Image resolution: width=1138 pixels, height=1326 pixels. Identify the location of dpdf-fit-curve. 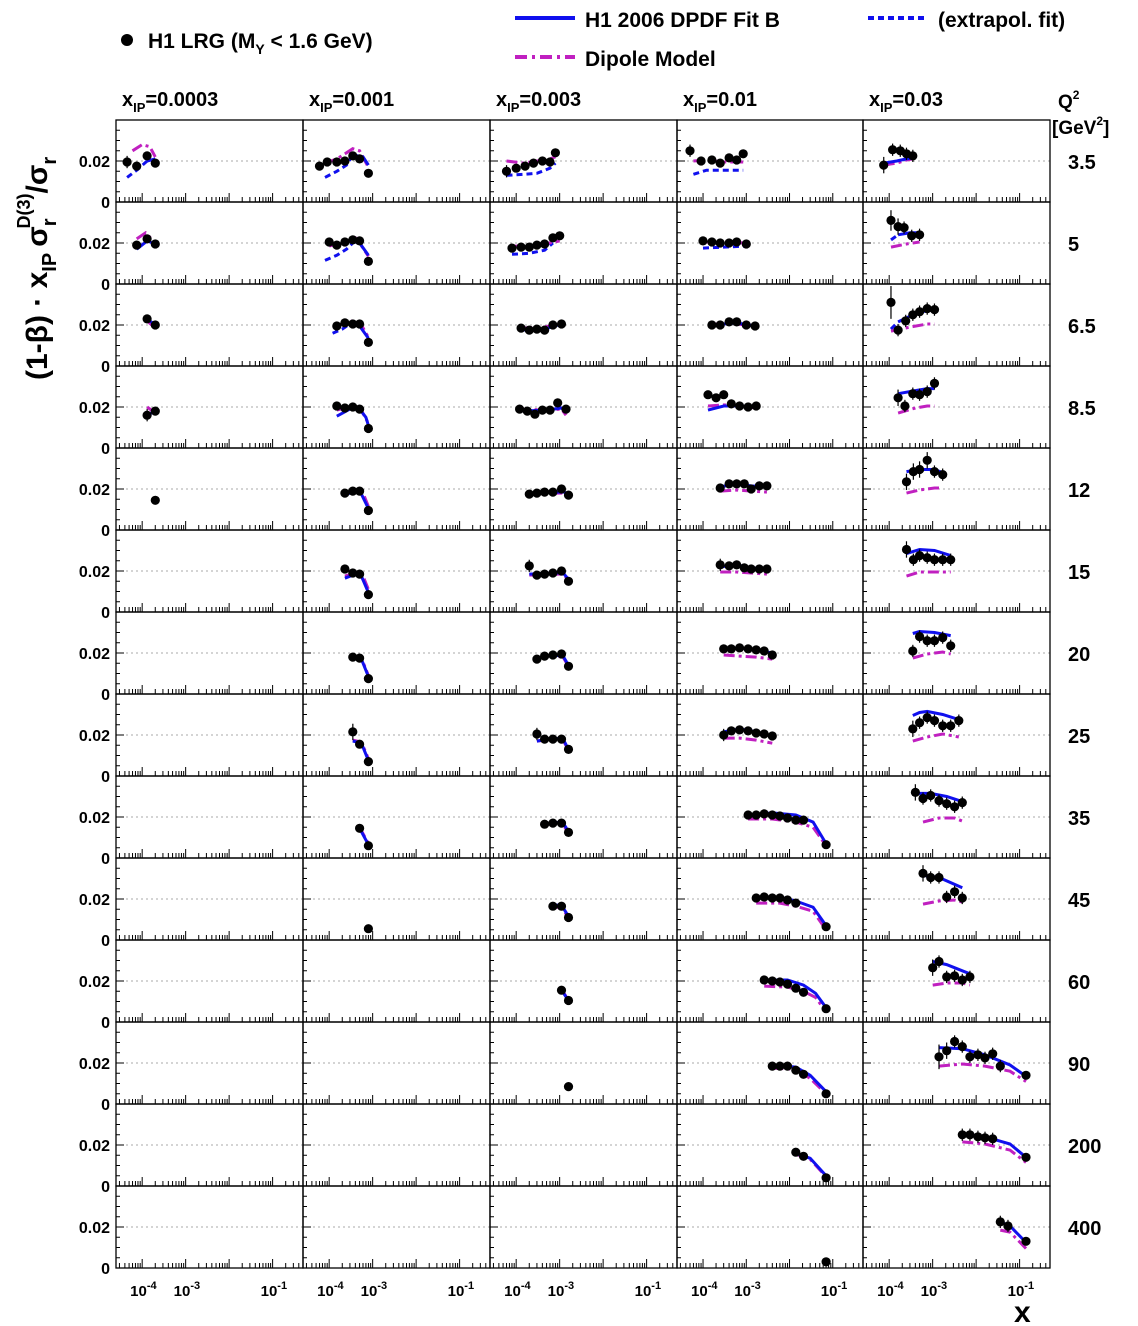
(929, 552).